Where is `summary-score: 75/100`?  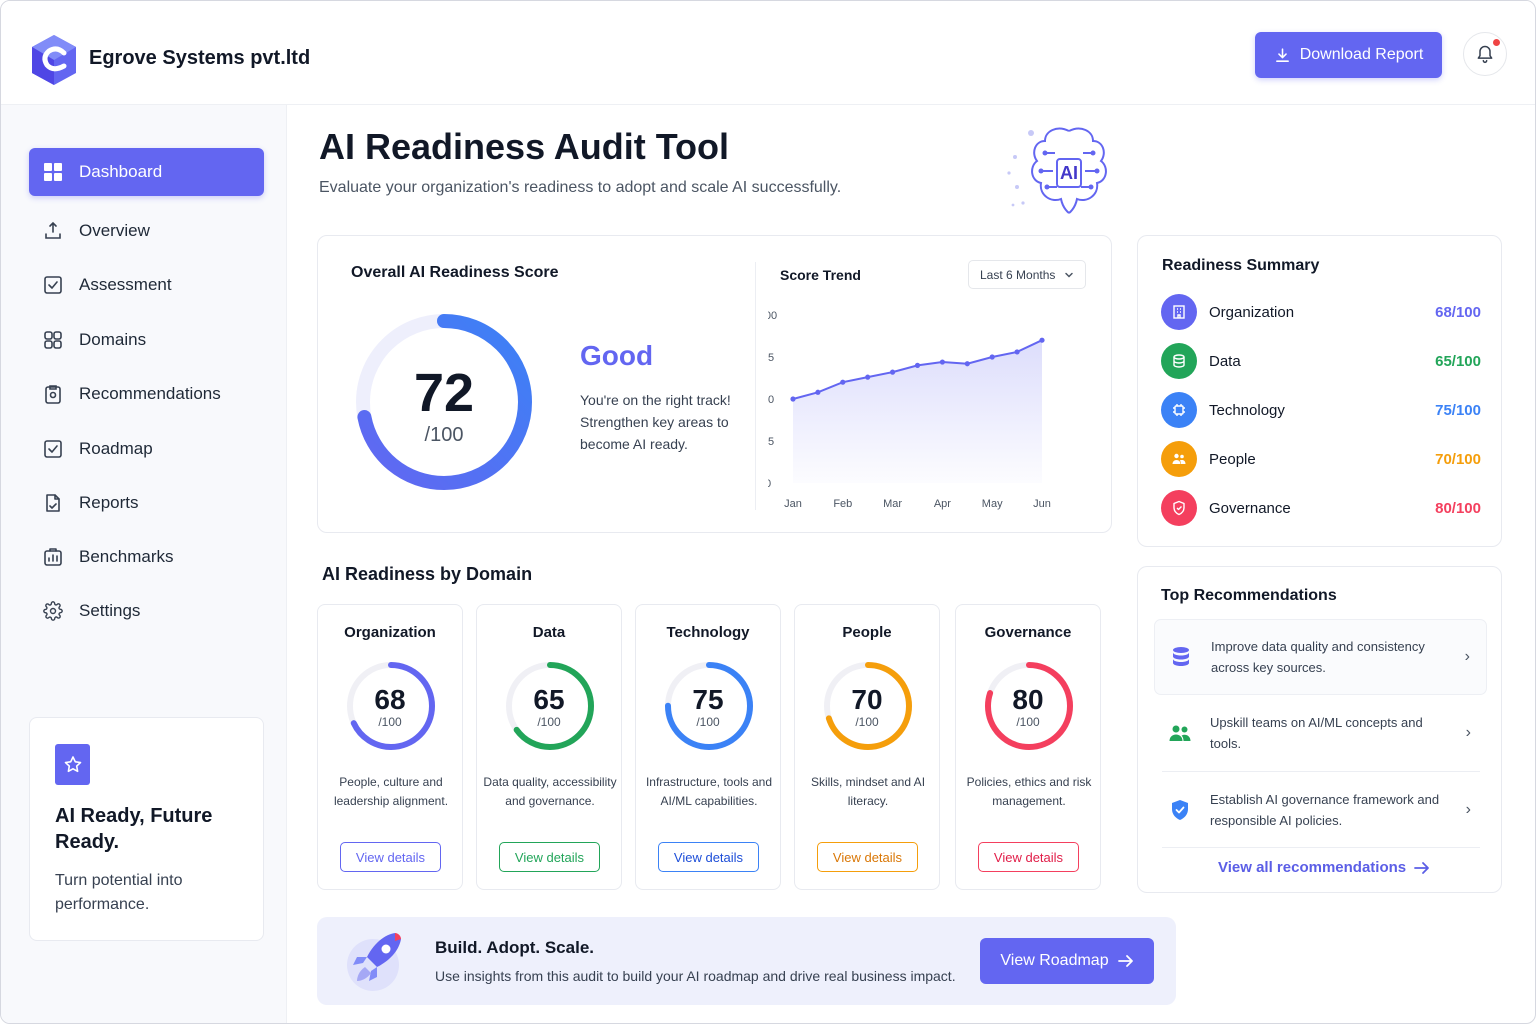 summary-score: 75/100 is located at coordinates (1458, 410).